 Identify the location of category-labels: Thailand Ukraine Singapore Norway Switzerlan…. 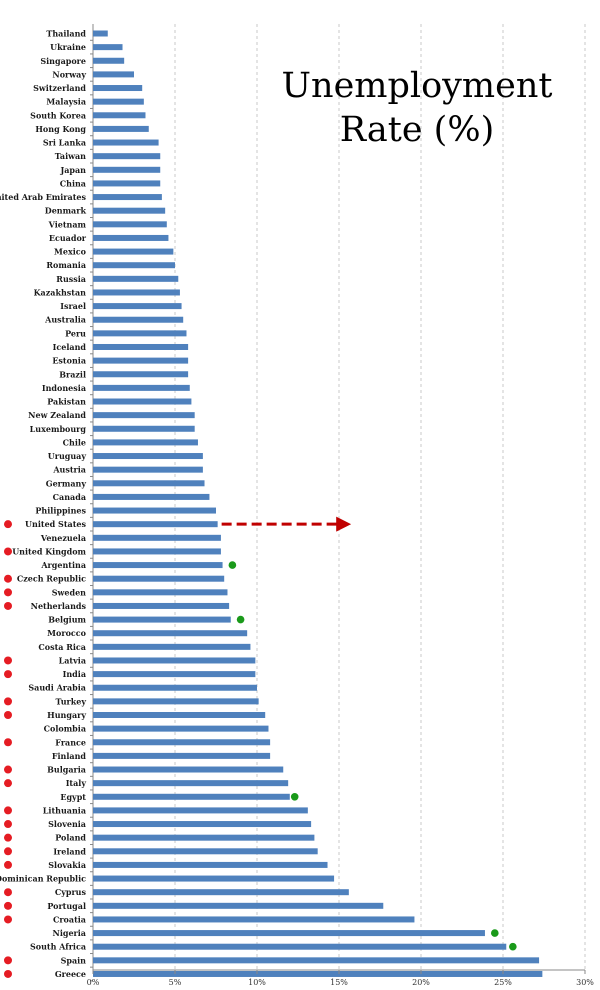
(46, 505).